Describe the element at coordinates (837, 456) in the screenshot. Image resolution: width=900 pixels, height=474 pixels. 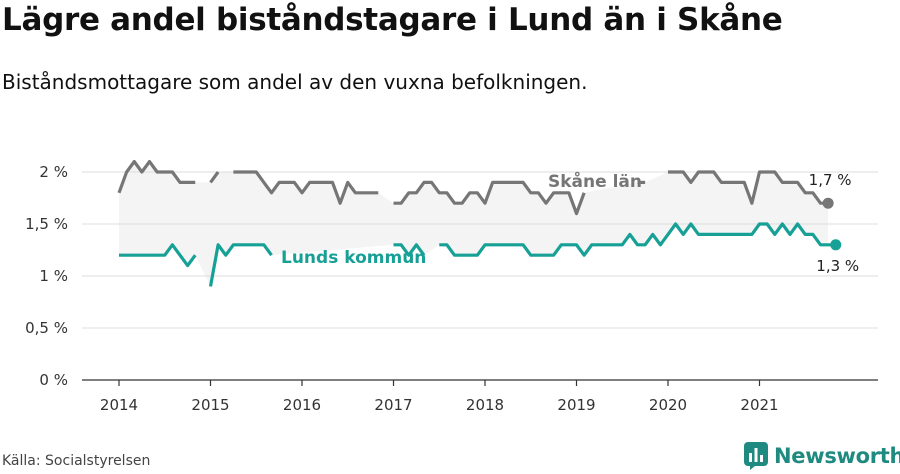
I see `brand-name: Newsworthy` at that location.